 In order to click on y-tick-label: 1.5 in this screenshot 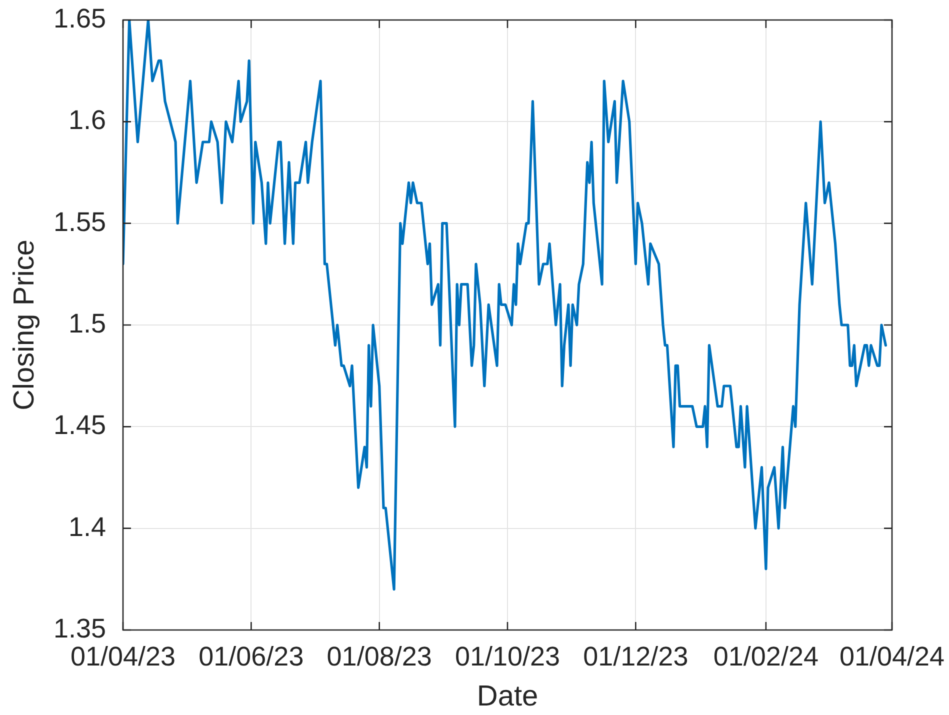, I will do `click(87, 323)`.